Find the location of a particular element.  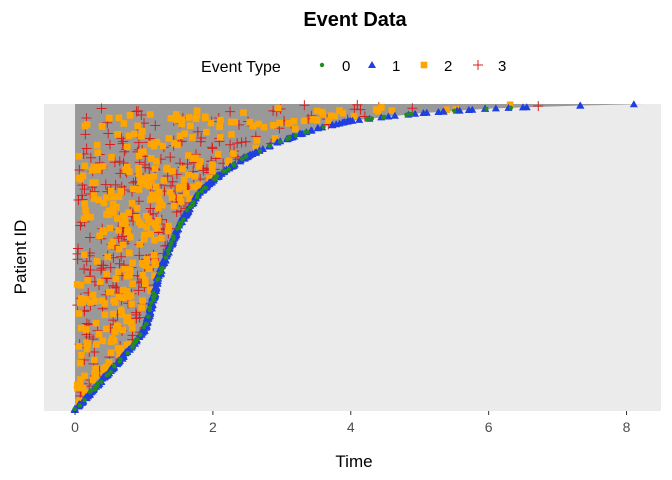

x-tick-label: 0 is located at coordinates (75, 427).